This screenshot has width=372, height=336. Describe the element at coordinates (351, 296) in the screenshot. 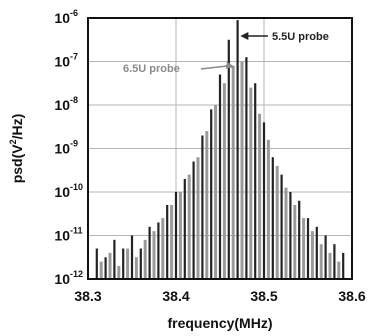

I see `x-tick-label: 38.6` at that location.